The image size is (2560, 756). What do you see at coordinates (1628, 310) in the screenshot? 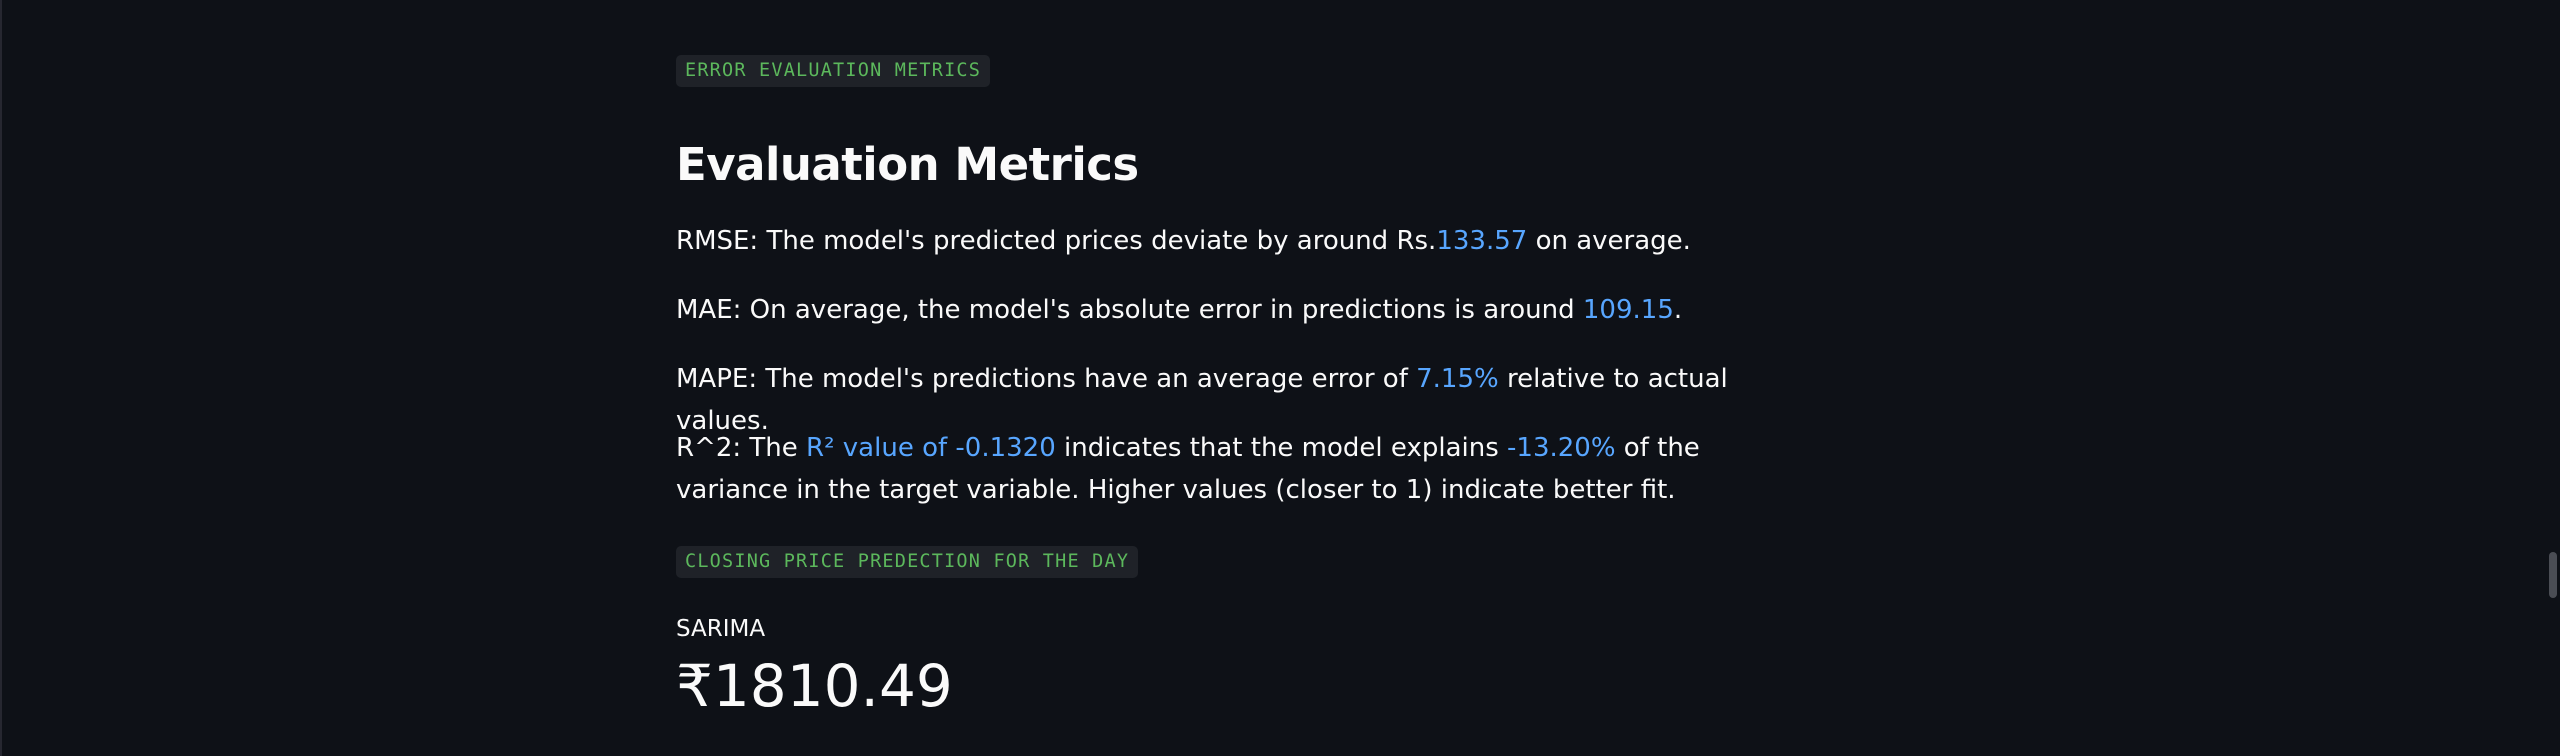
I see `mae-value: 109.15` at bounding box center [1628, 310].